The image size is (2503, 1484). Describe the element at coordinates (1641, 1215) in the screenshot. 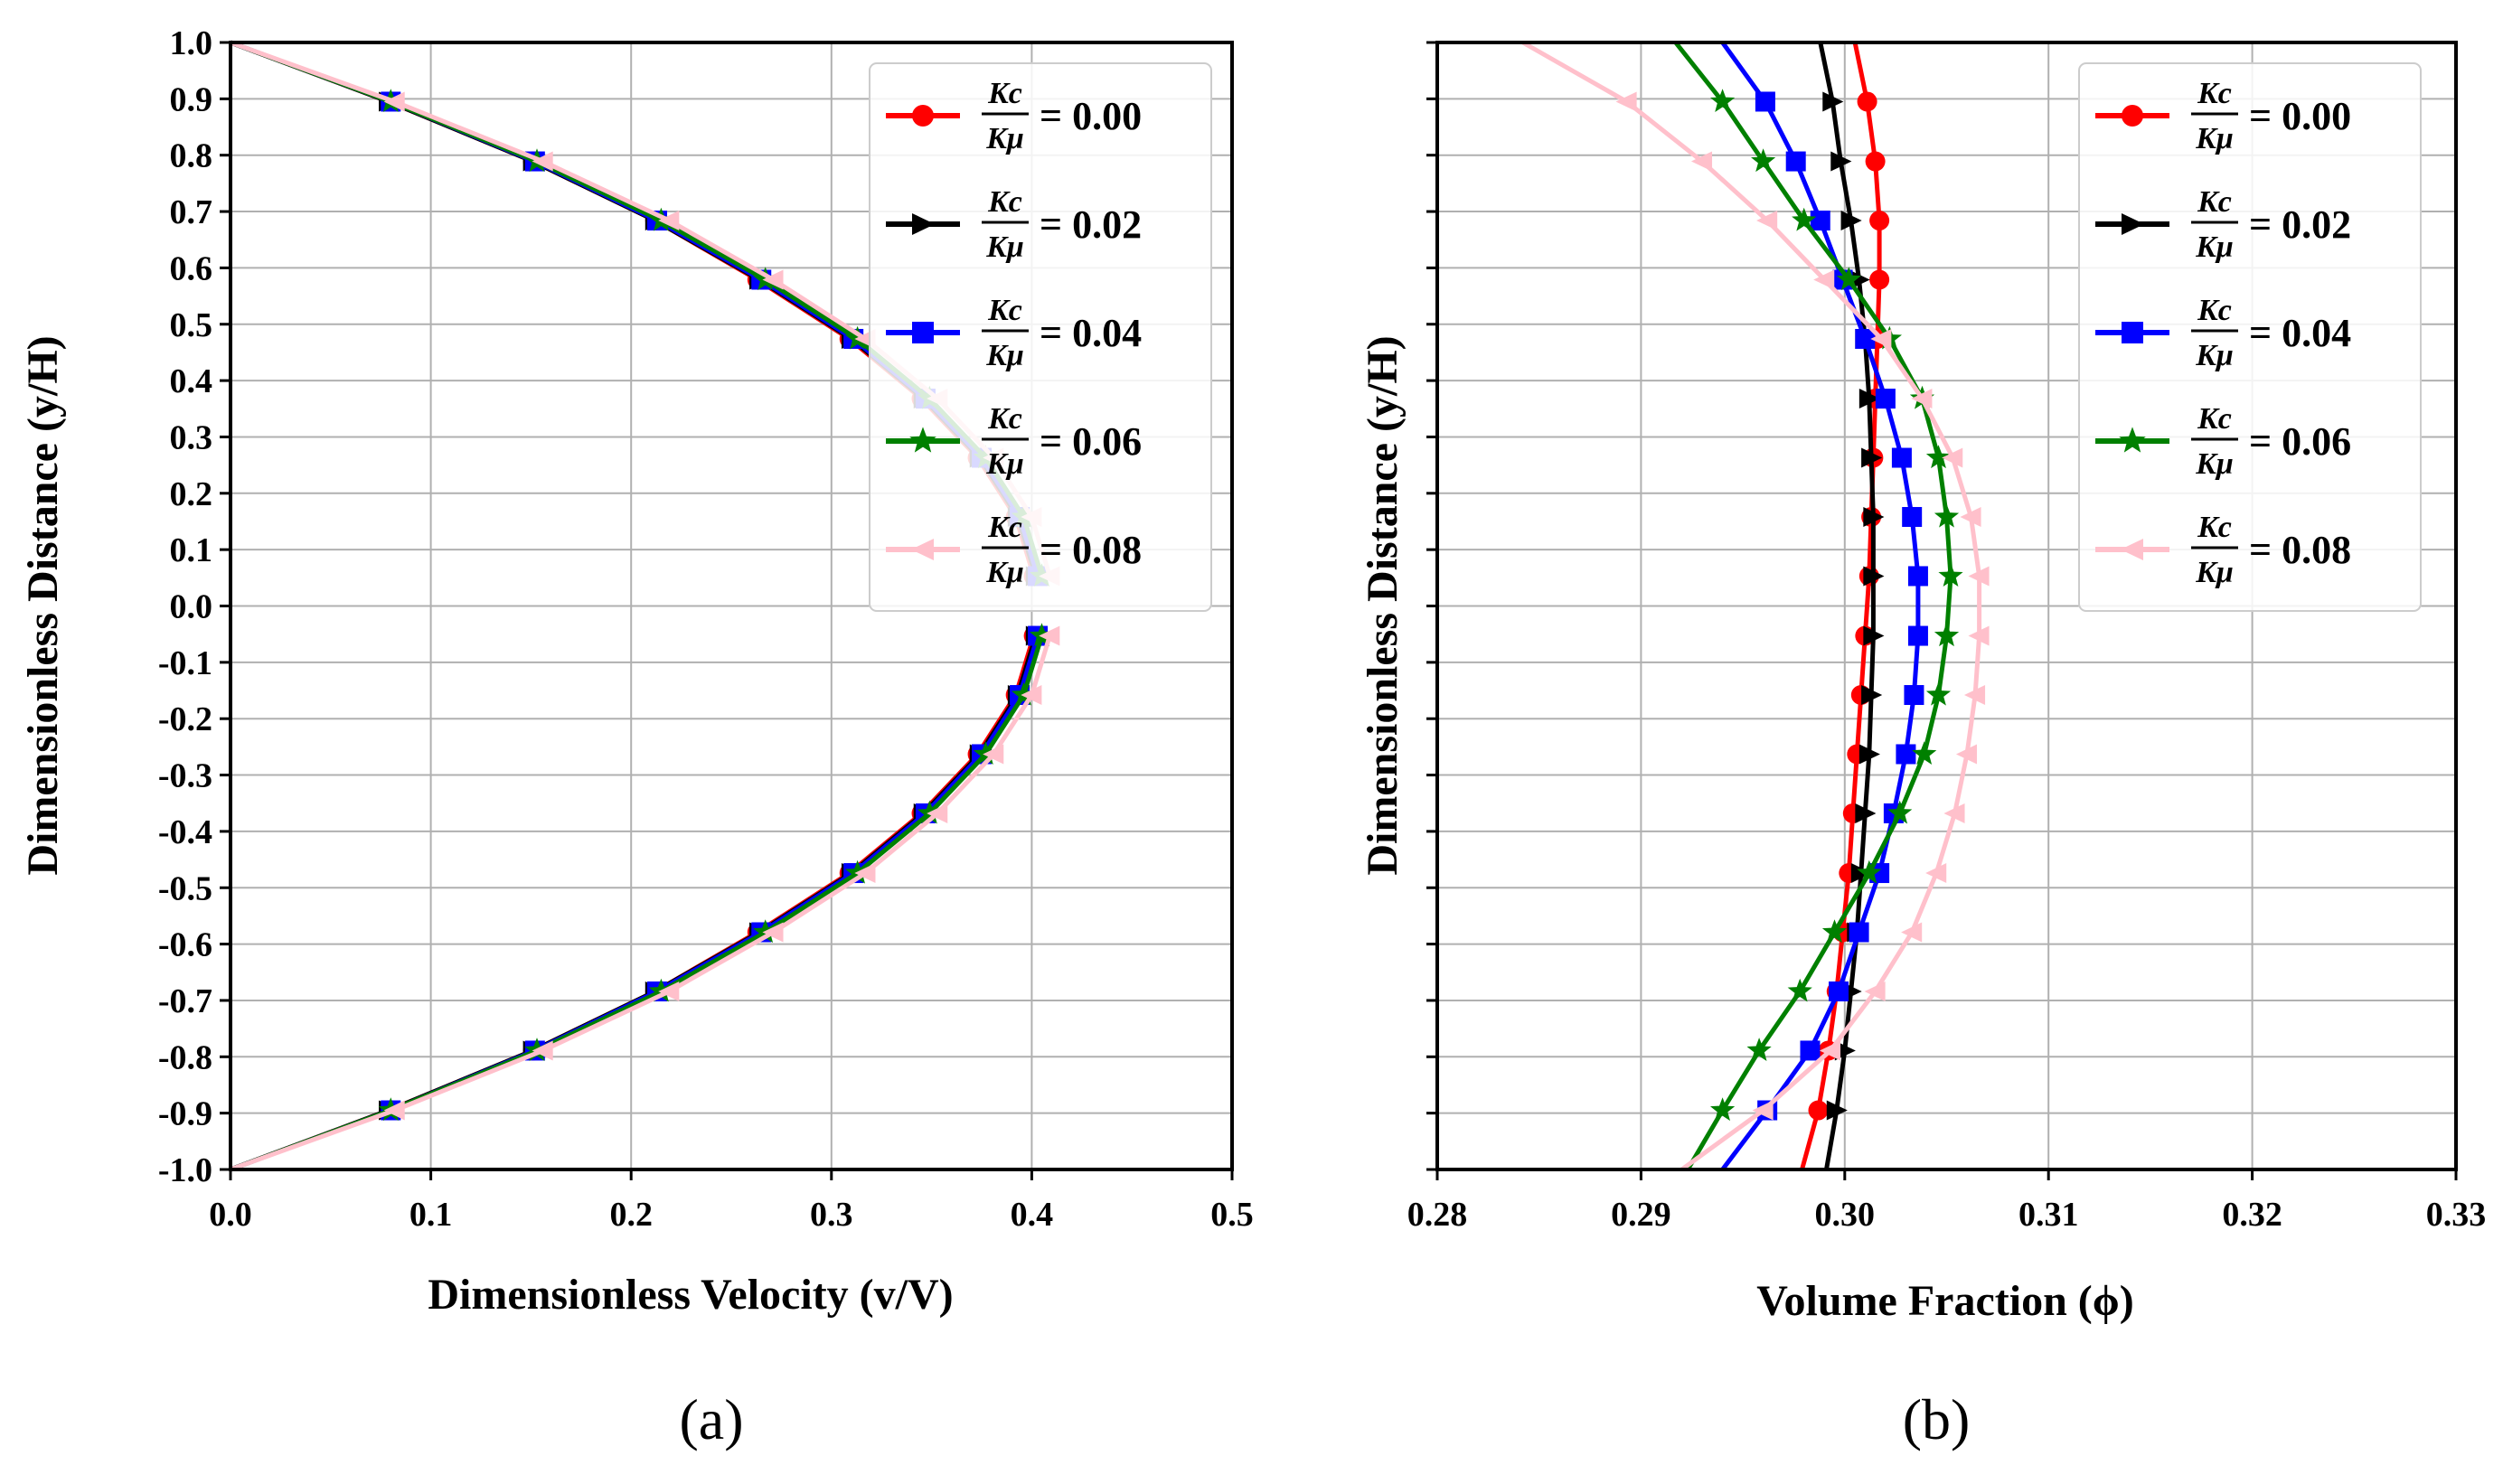

I see `panel-b-x-tick-label: 0.29` at that location.